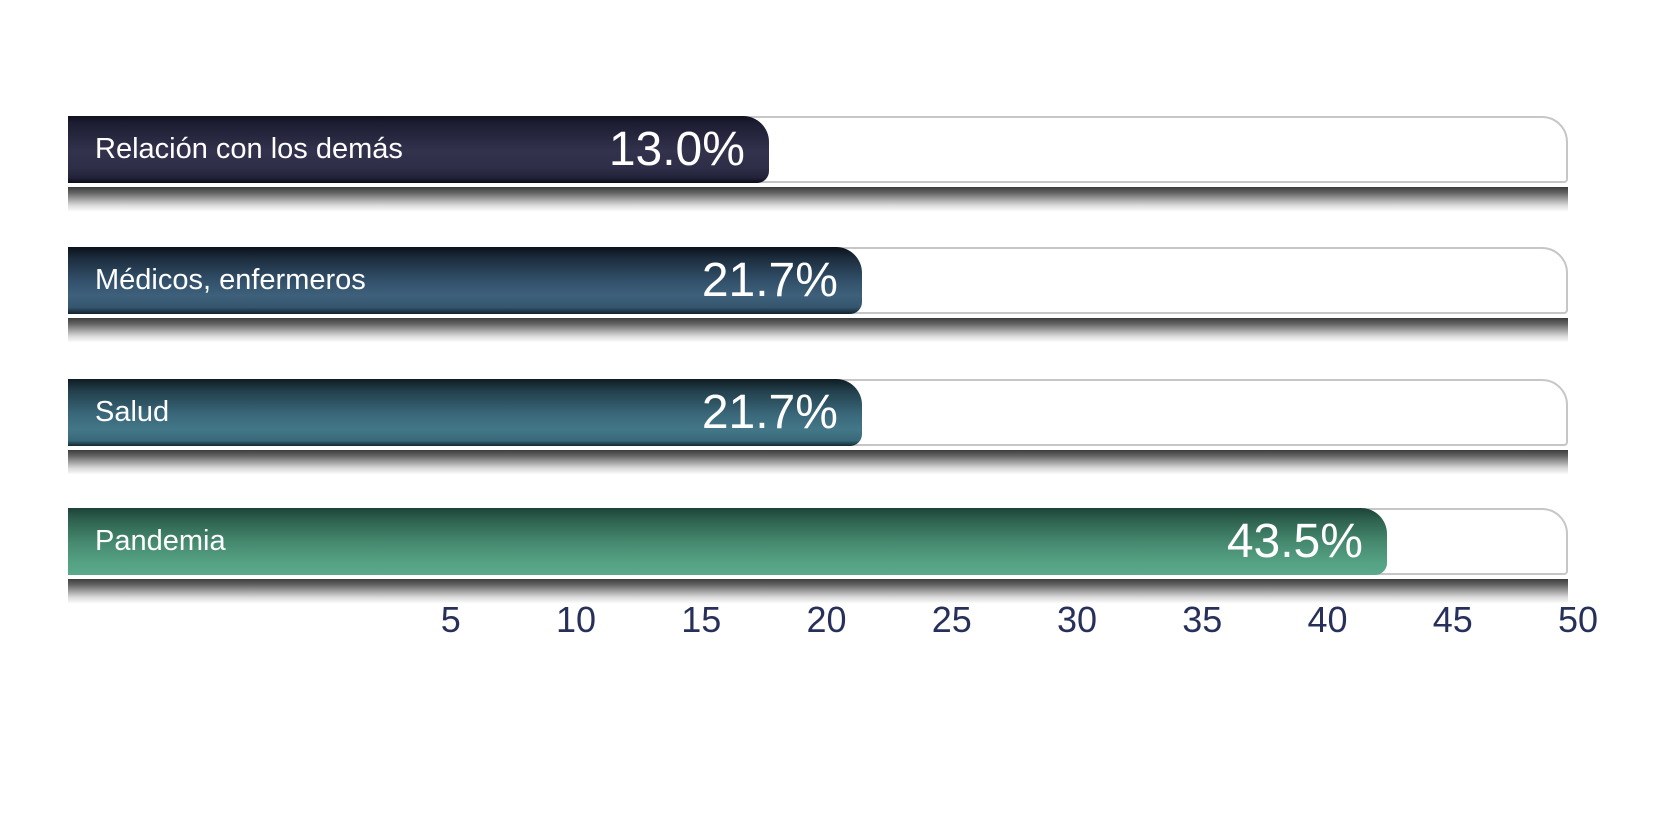 The image size is (1654, 828). I want to click on axis-tick-label: 50, so click(1578, 619).